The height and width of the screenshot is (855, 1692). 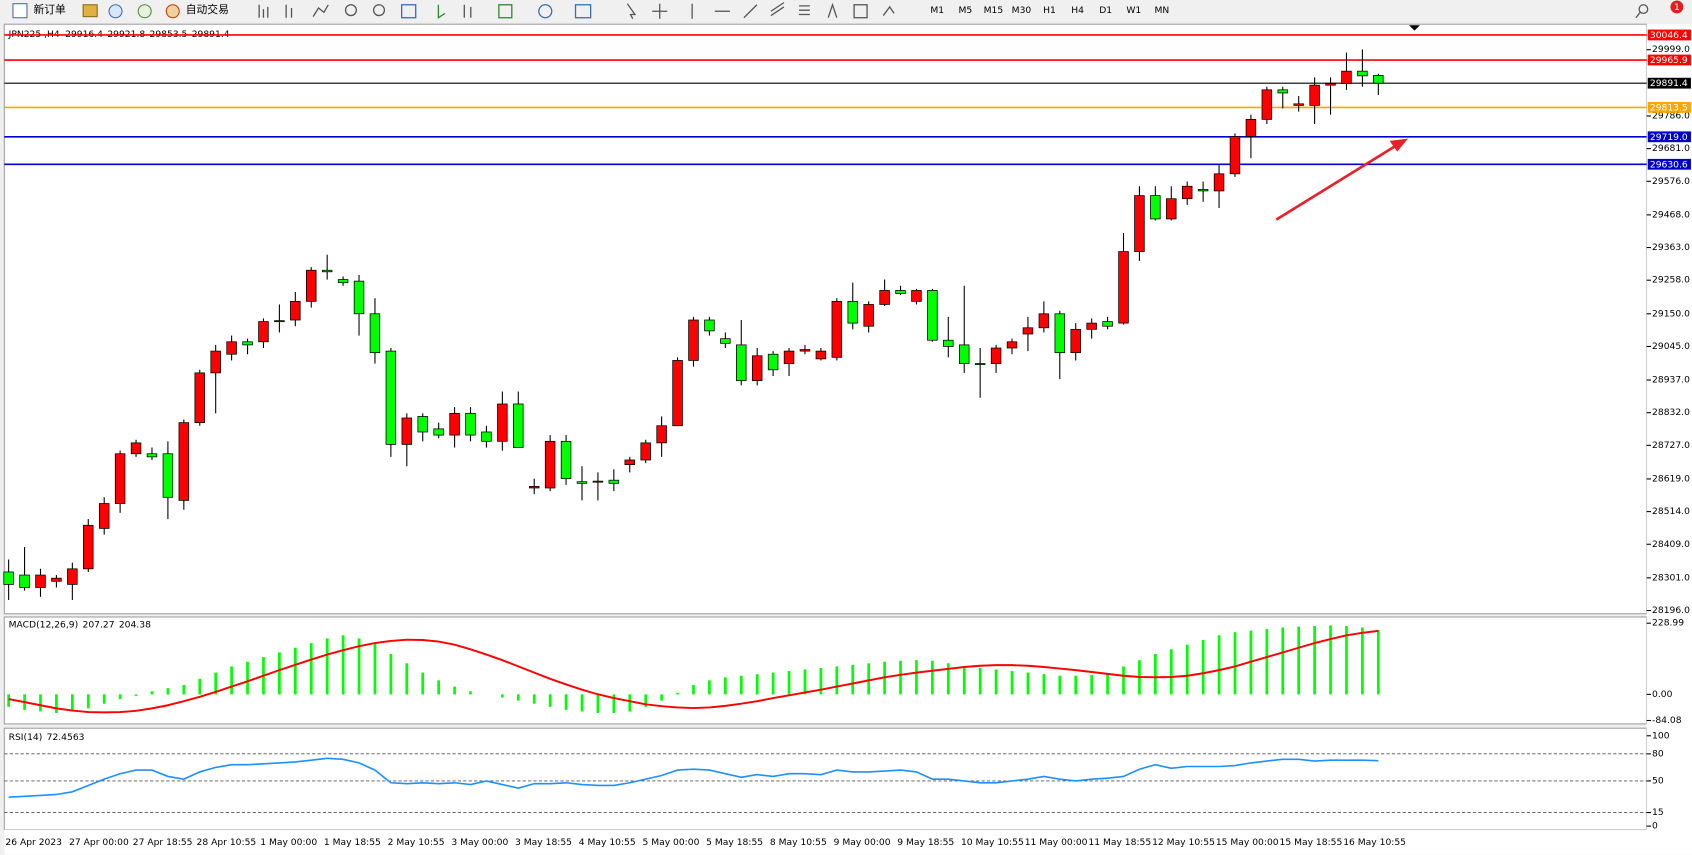 I want to click on timeframe: MN, so click(x=1161, y=10).